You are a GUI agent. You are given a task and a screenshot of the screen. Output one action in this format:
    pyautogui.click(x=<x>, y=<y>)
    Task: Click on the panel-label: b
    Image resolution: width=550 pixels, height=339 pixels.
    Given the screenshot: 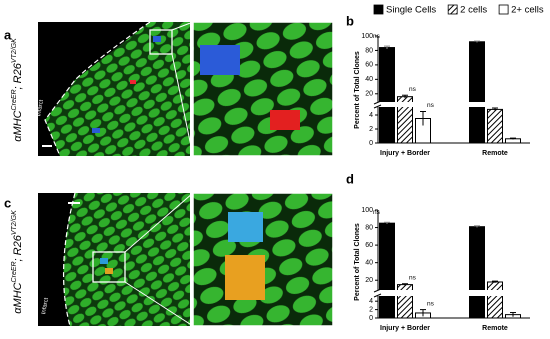 What is the action you would take?
    pyautogui.click(x=350, y=20)
    